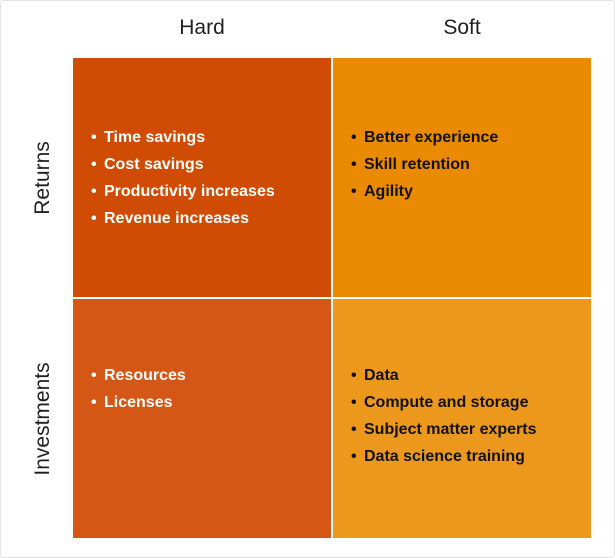  Describe the element at coordinates (202, 27) in the screenshot. I see `column-header-hard: Hard` at that location.